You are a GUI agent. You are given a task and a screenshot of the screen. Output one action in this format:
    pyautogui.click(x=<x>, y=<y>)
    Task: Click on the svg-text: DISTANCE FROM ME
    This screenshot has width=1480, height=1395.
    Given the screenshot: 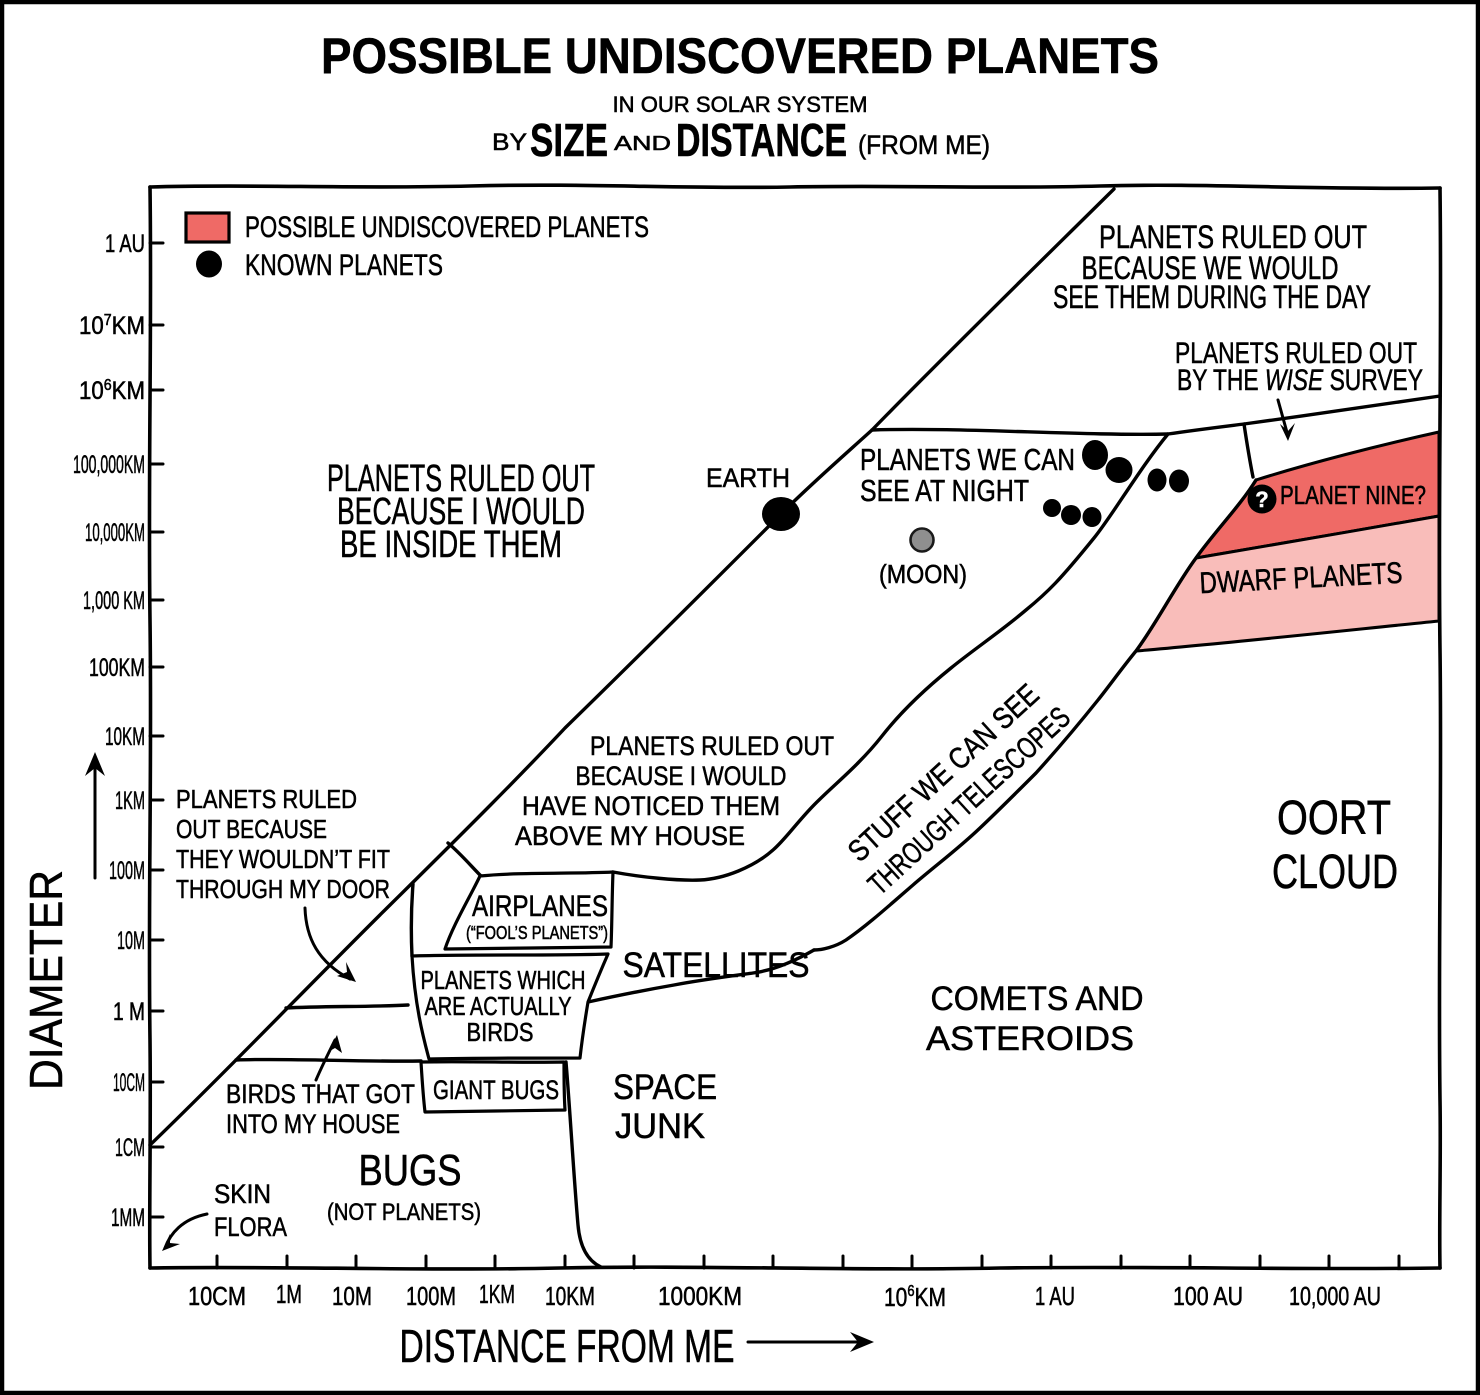 What is the action you would take?
    pyautogui.click(x=567, y=1346)
    